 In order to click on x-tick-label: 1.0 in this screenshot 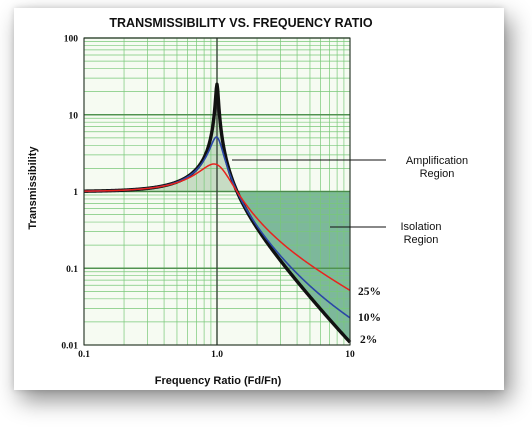, I will do `click(217, 355)`.